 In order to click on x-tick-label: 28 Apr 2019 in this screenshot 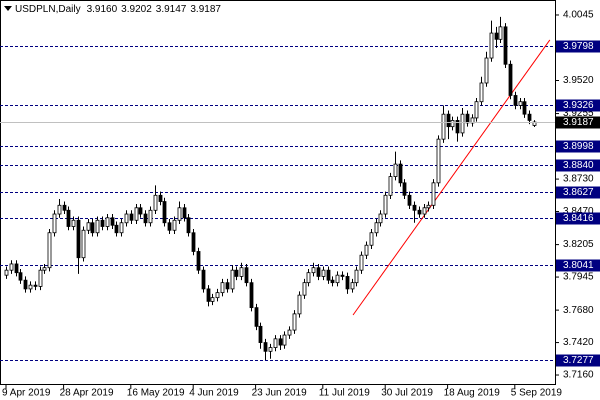, I will do `click(87, 393)`.